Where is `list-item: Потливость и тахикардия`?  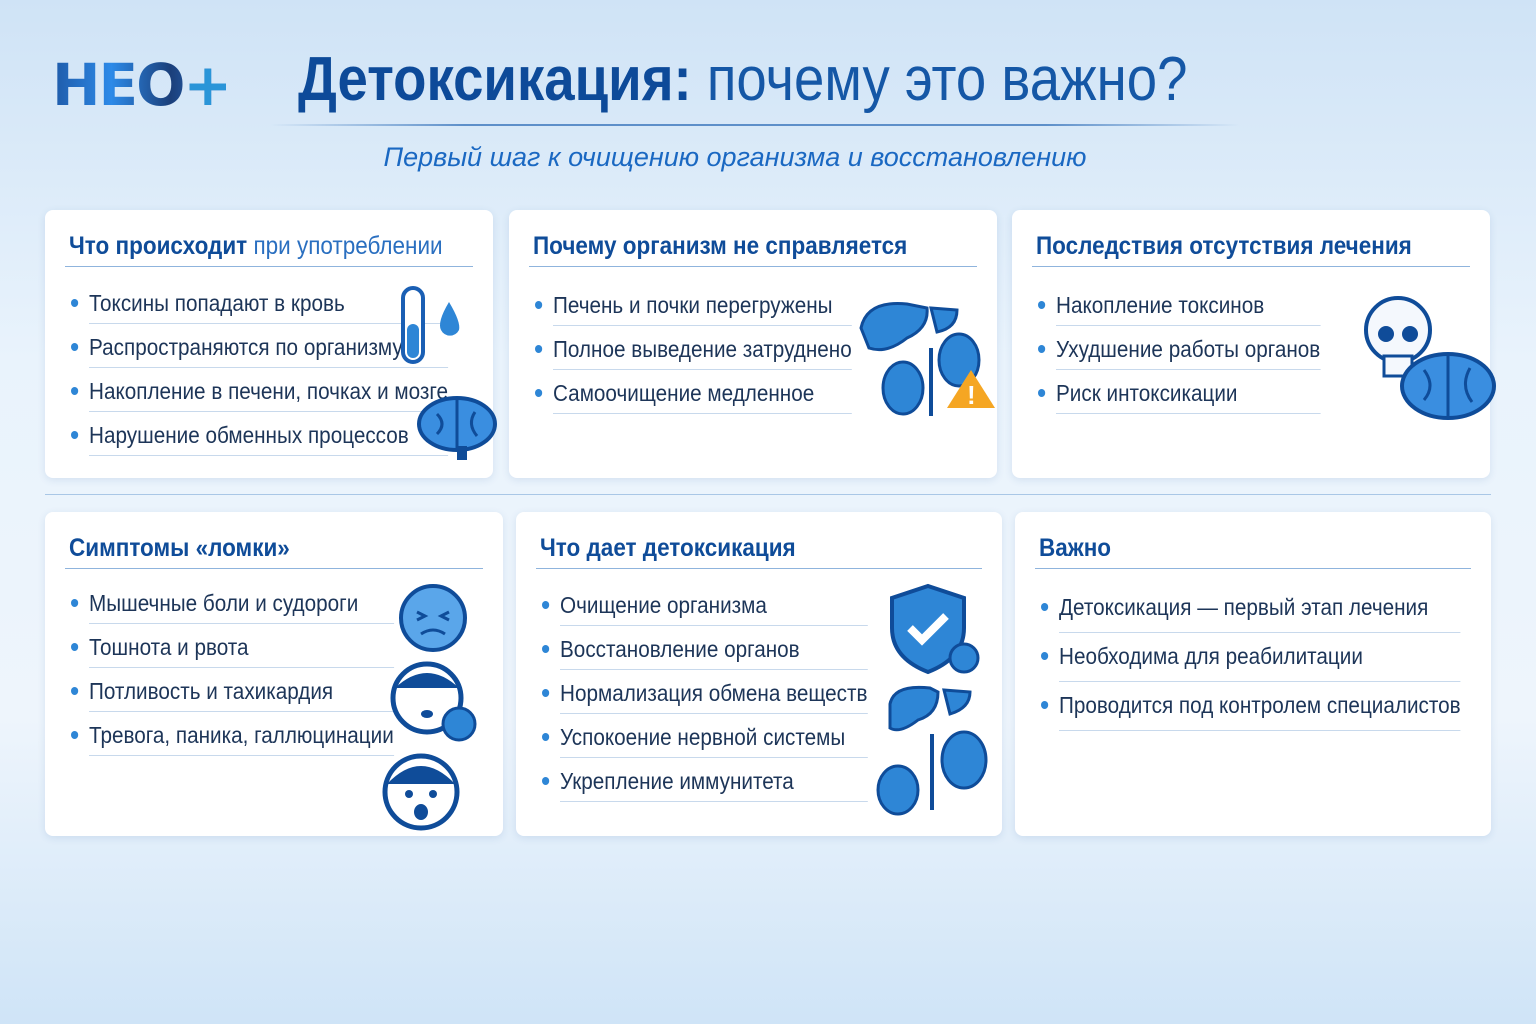
list-item: Потливость и тахикардия is located at coordinates (232, 694).